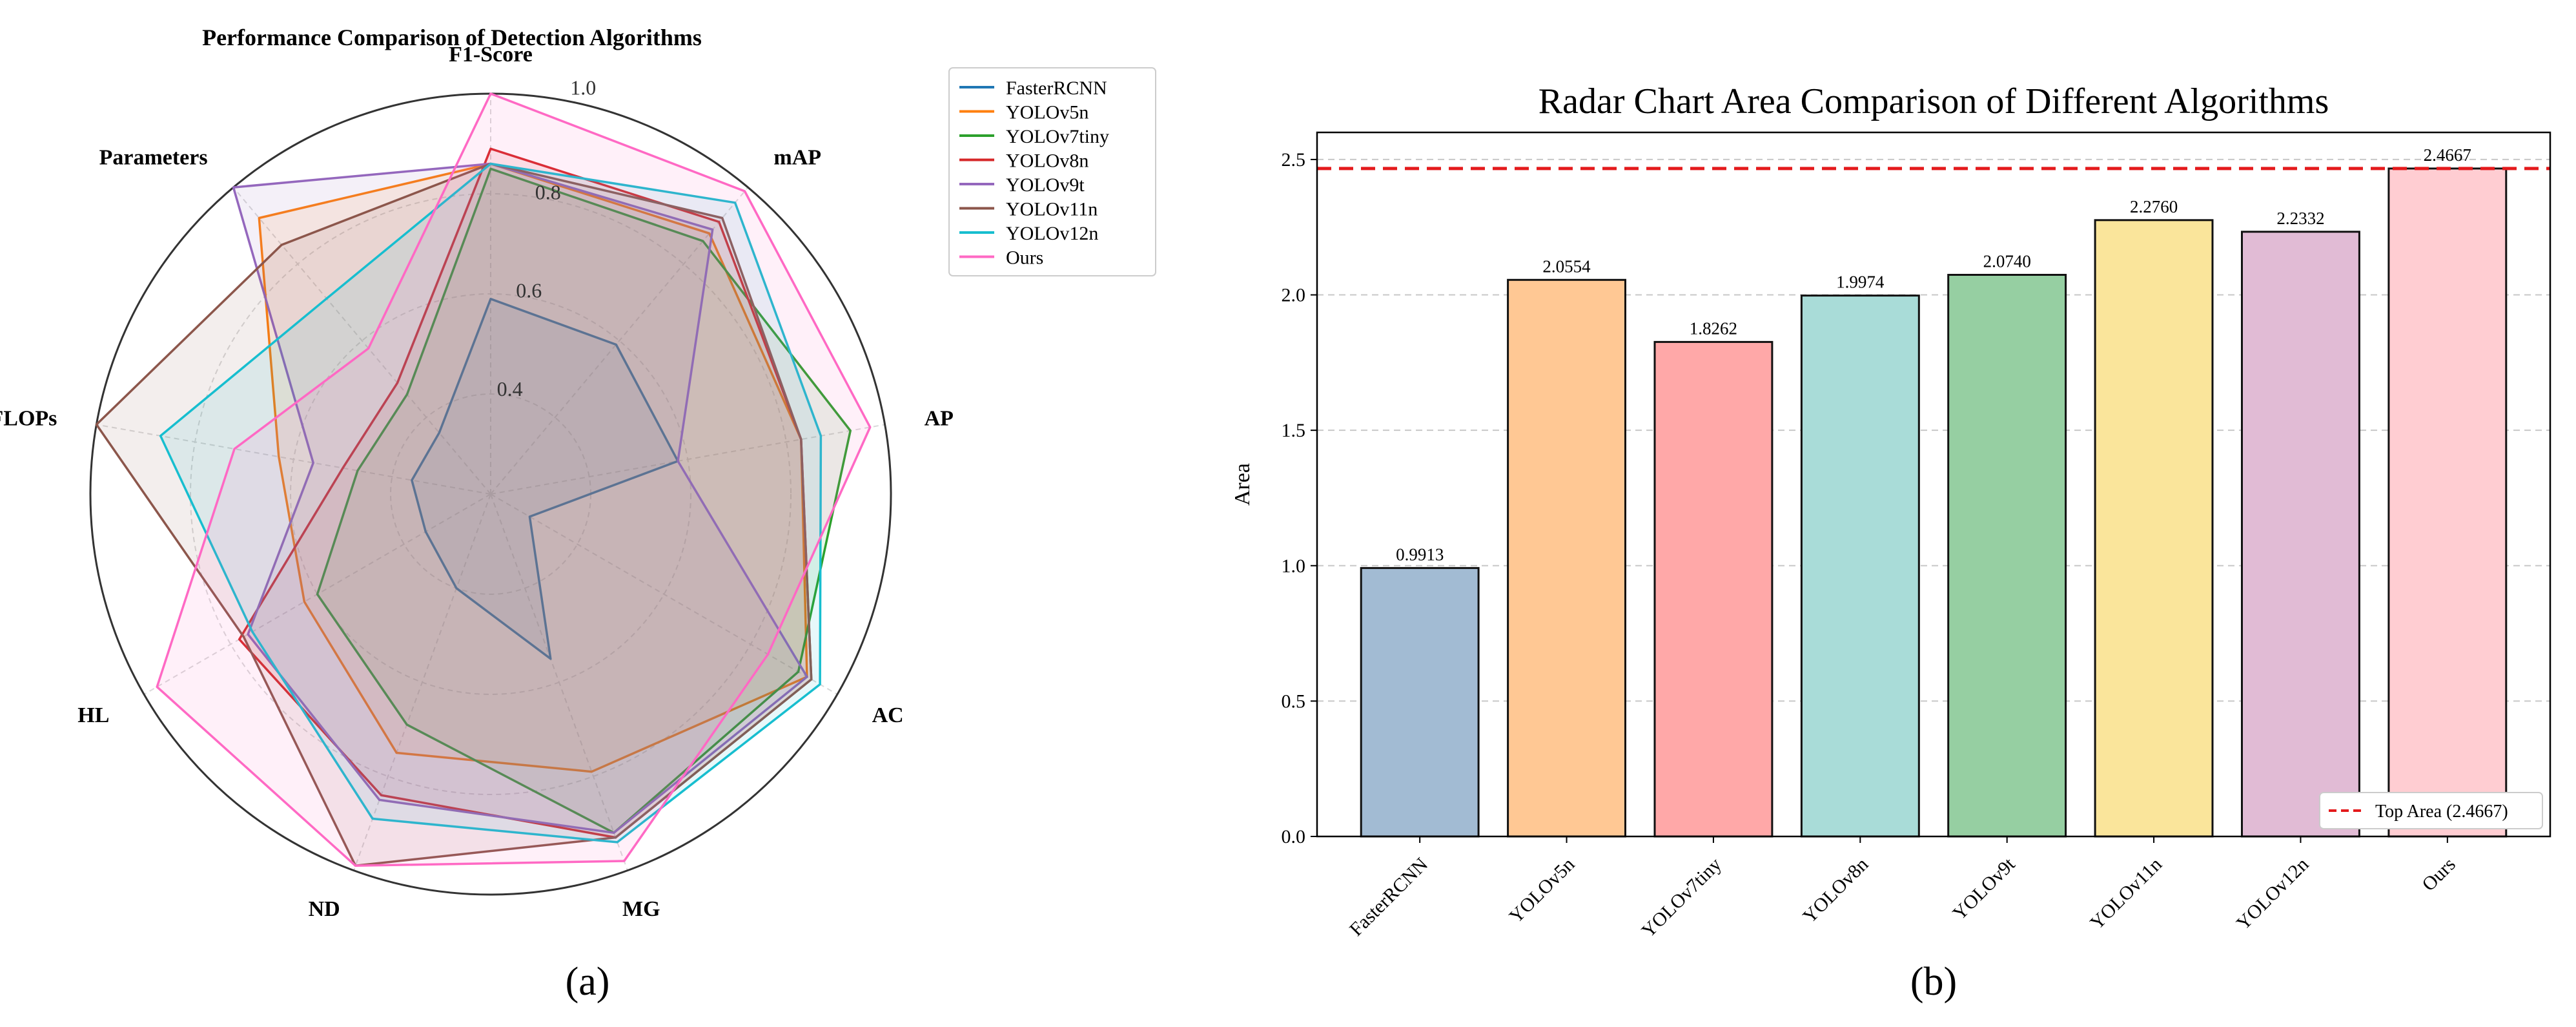  What do you see at coordinates (1294, 160) in the screenshot?
I see `y-tick-label: 2.5` at bounding box center [1294, 160].